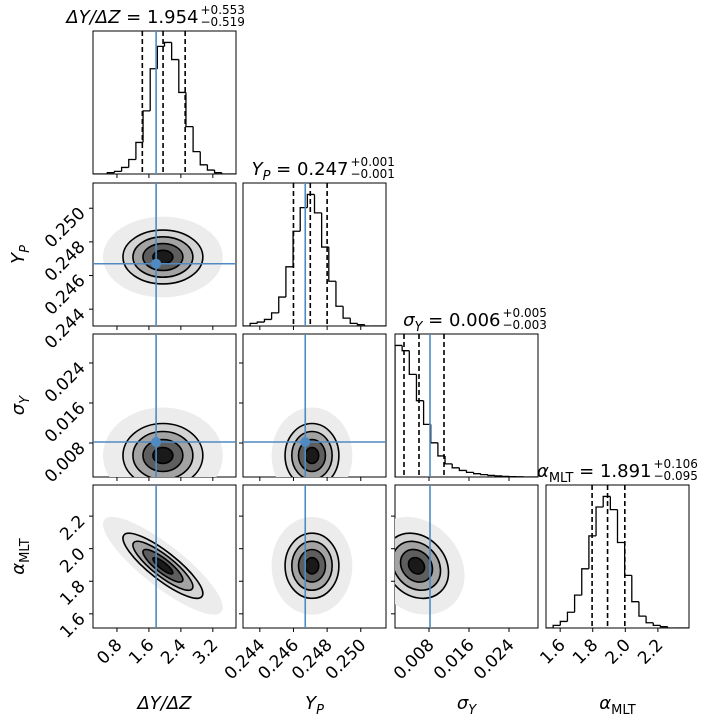  I want to click on symbol: ΔY/ΔZ, so click(163, 703).